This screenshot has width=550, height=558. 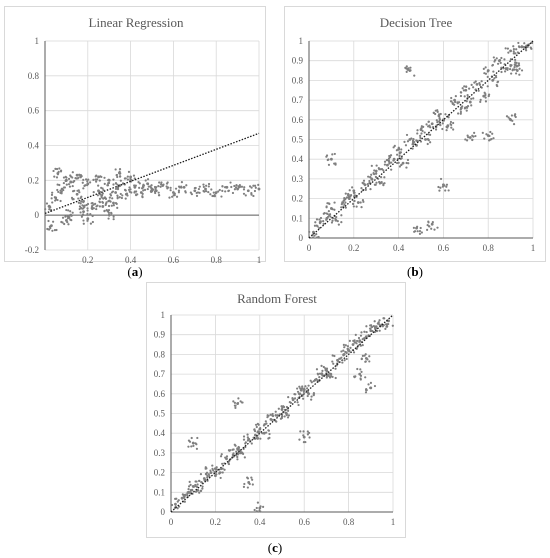 I want to click on x-tick-label: 0.4, so click(x=399, y=248).